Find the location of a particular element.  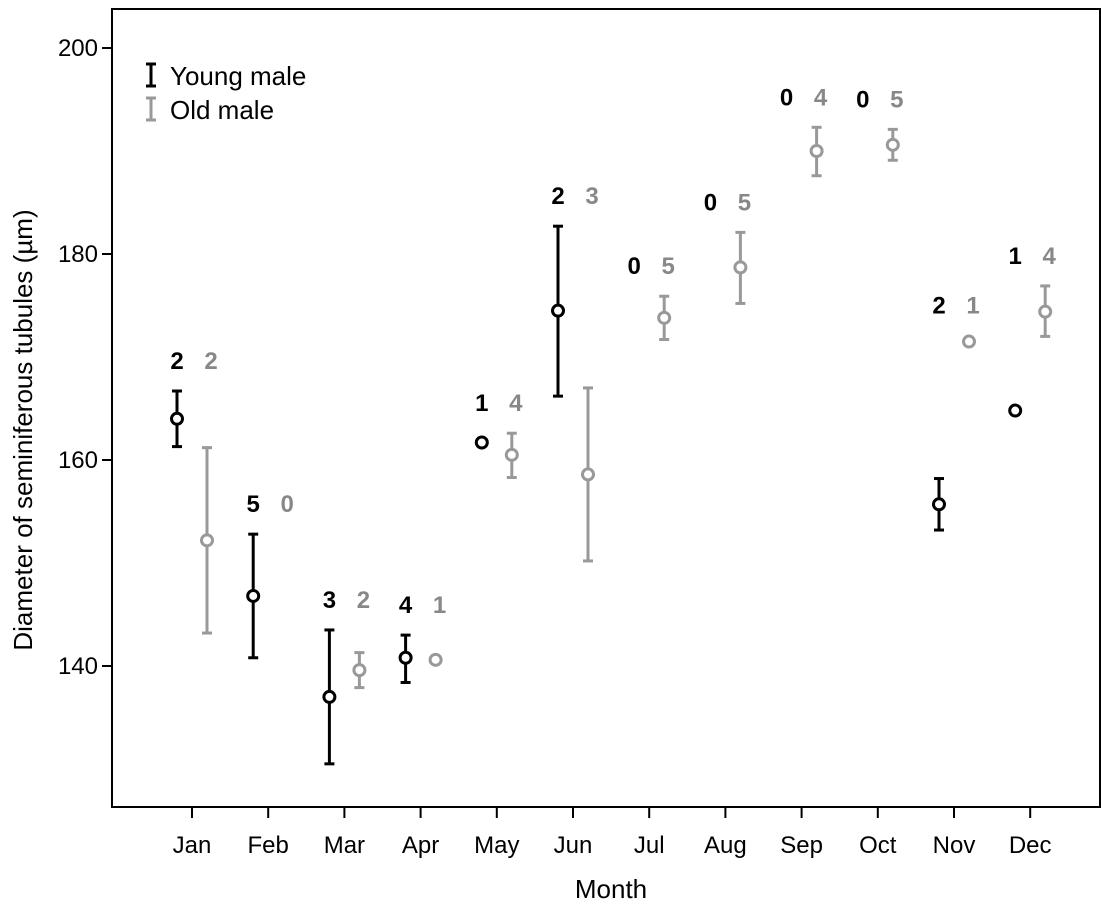

x-tick-label-mar: Mar is located at coordinates (344, 845).